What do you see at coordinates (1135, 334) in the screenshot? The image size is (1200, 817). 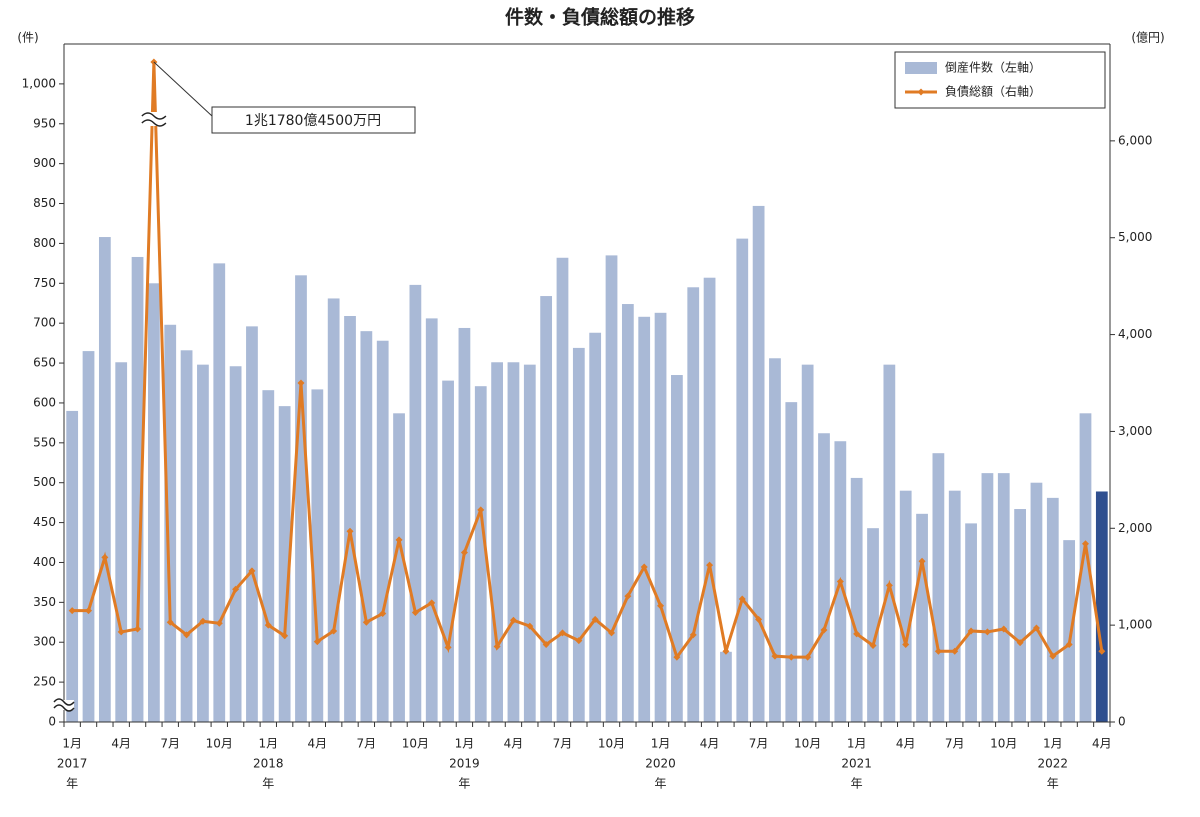 I see `y2-tick-label: 4,000` at bounding box center [1135, 334].